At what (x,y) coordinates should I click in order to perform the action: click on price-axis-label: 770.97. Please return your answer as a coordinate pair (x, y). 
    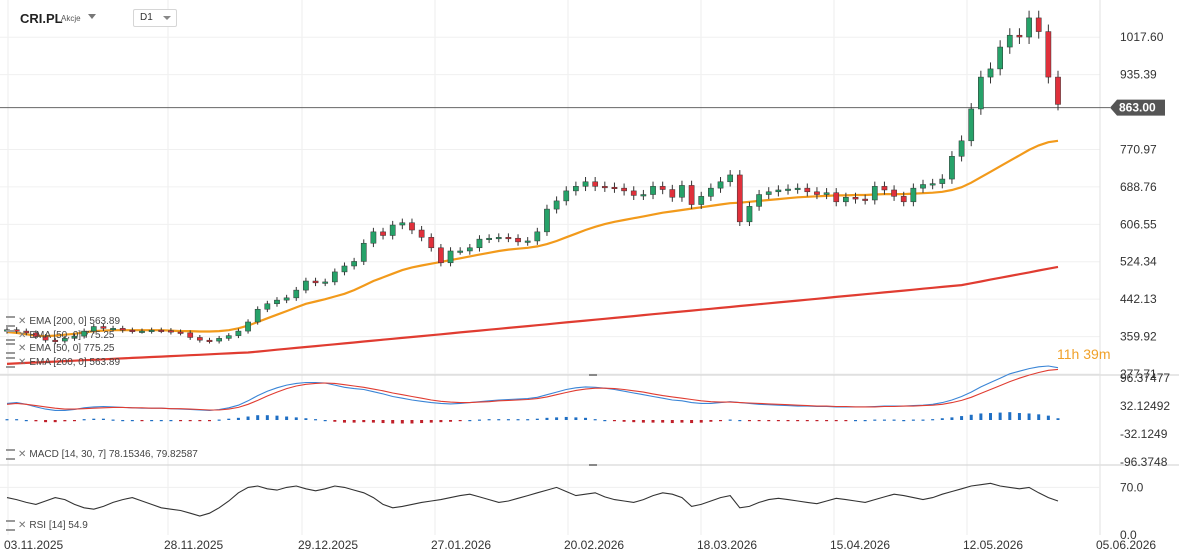
    Looking at the image, I should click on (1138, 149).